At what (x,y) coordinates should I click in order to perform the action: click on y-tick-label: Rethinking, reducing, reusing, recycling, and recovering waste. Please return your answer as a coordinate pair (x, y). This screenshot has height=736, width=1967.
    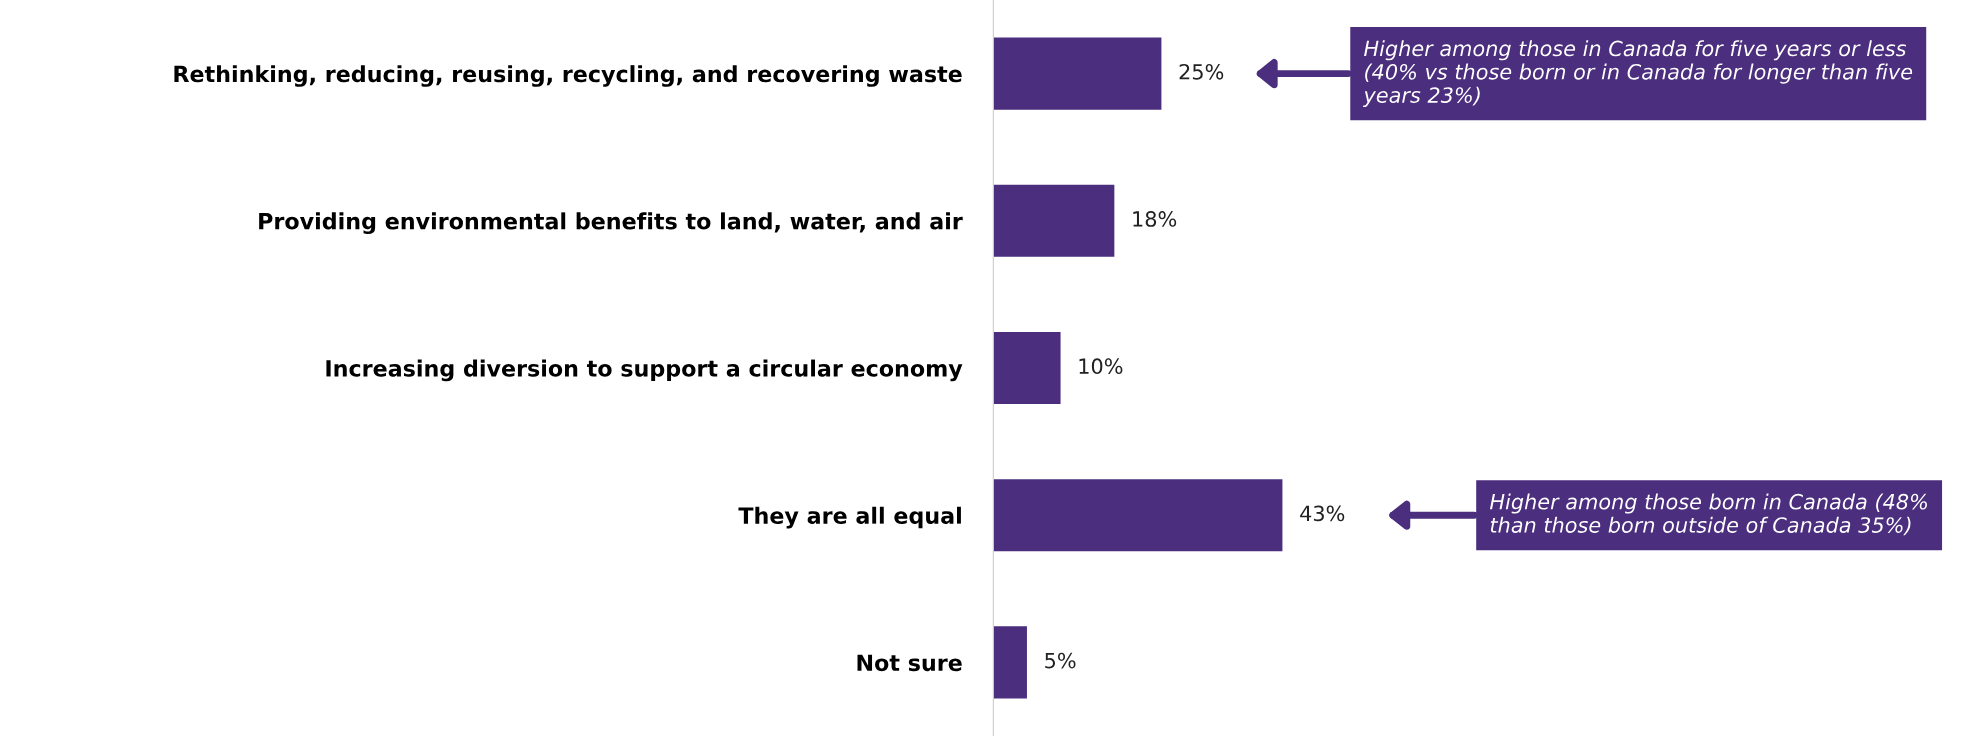
    Looking at the image, I should click on (568, 76).